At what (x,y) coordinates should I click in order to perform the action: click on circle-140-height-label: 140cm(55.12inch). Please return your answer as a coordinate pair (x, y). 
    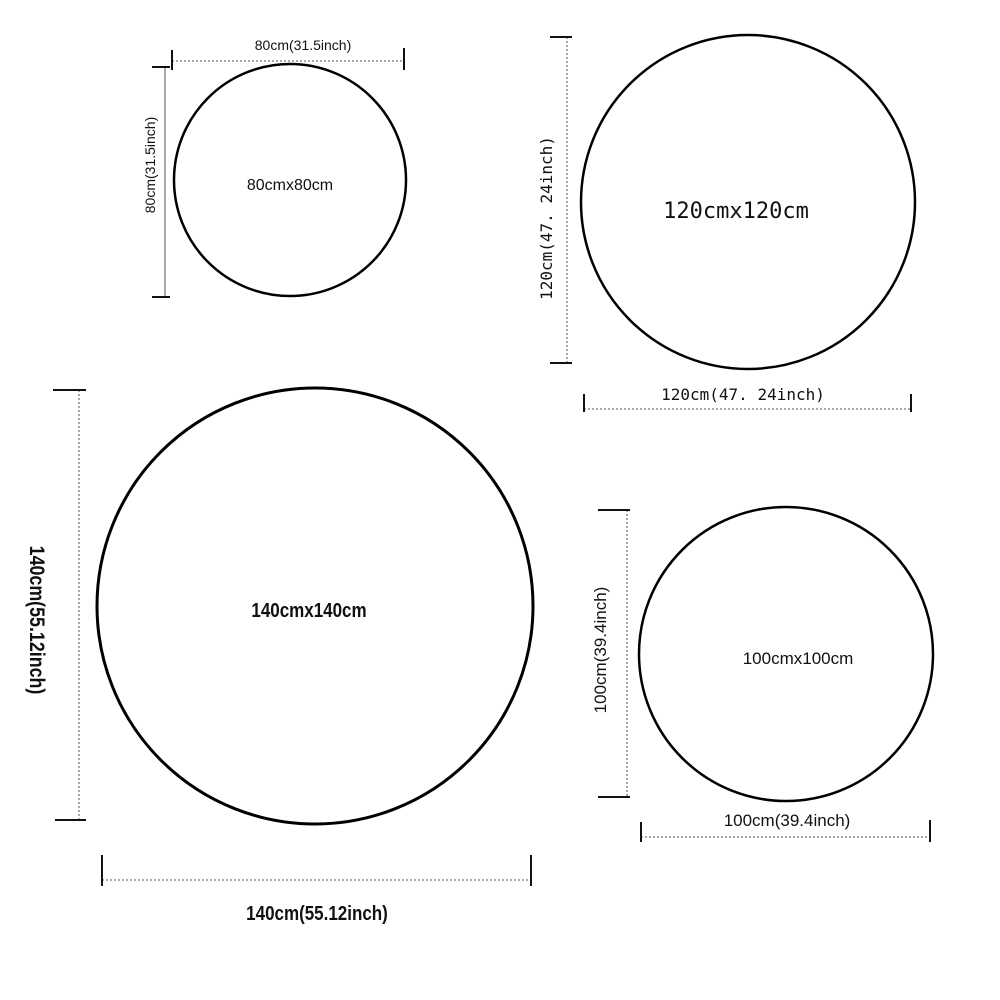
    Looking at the image, I should click on (37, 620).